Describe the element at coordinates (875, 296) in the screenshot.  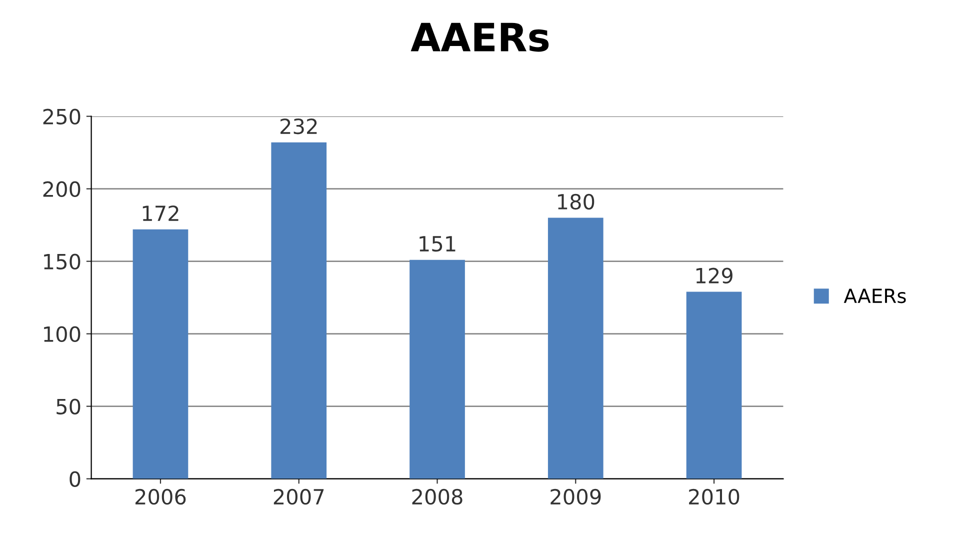
I see `legend-label: AAERs` at that location.